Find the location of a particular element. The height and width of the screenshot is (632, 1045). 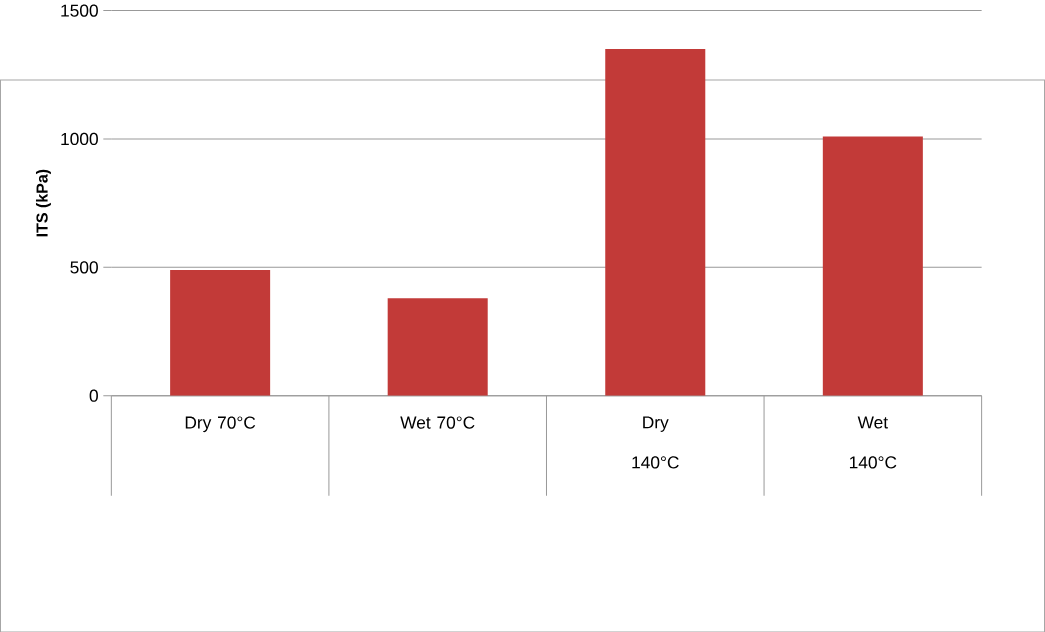

y-axis-title: ITS (kPa) is located at coordinates (43, 203).